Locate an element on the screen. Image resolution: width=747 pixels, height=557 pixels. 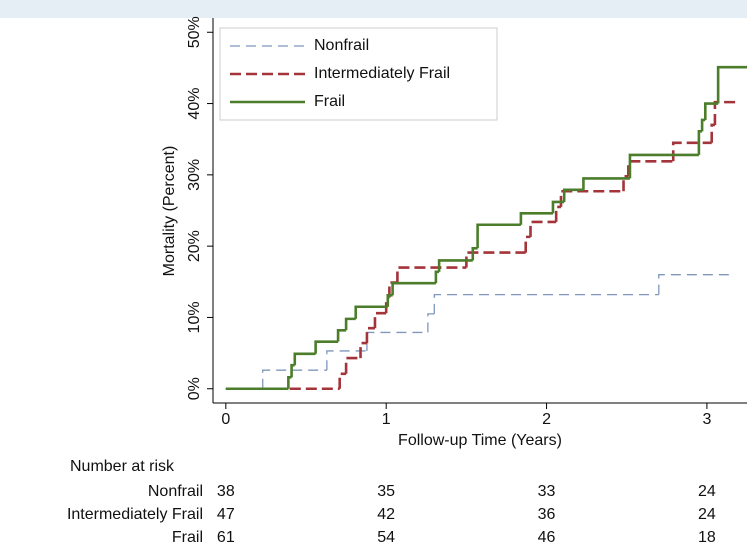
x-tick-label: 1 is located at coordinates (386, 419).